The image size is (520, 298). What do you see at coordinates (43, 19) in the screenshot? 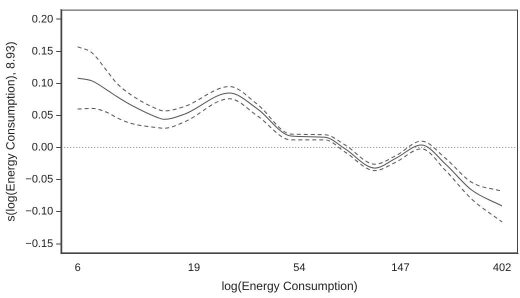
I see `y-tick-label: 0.20` at bounding box center [43, 19].